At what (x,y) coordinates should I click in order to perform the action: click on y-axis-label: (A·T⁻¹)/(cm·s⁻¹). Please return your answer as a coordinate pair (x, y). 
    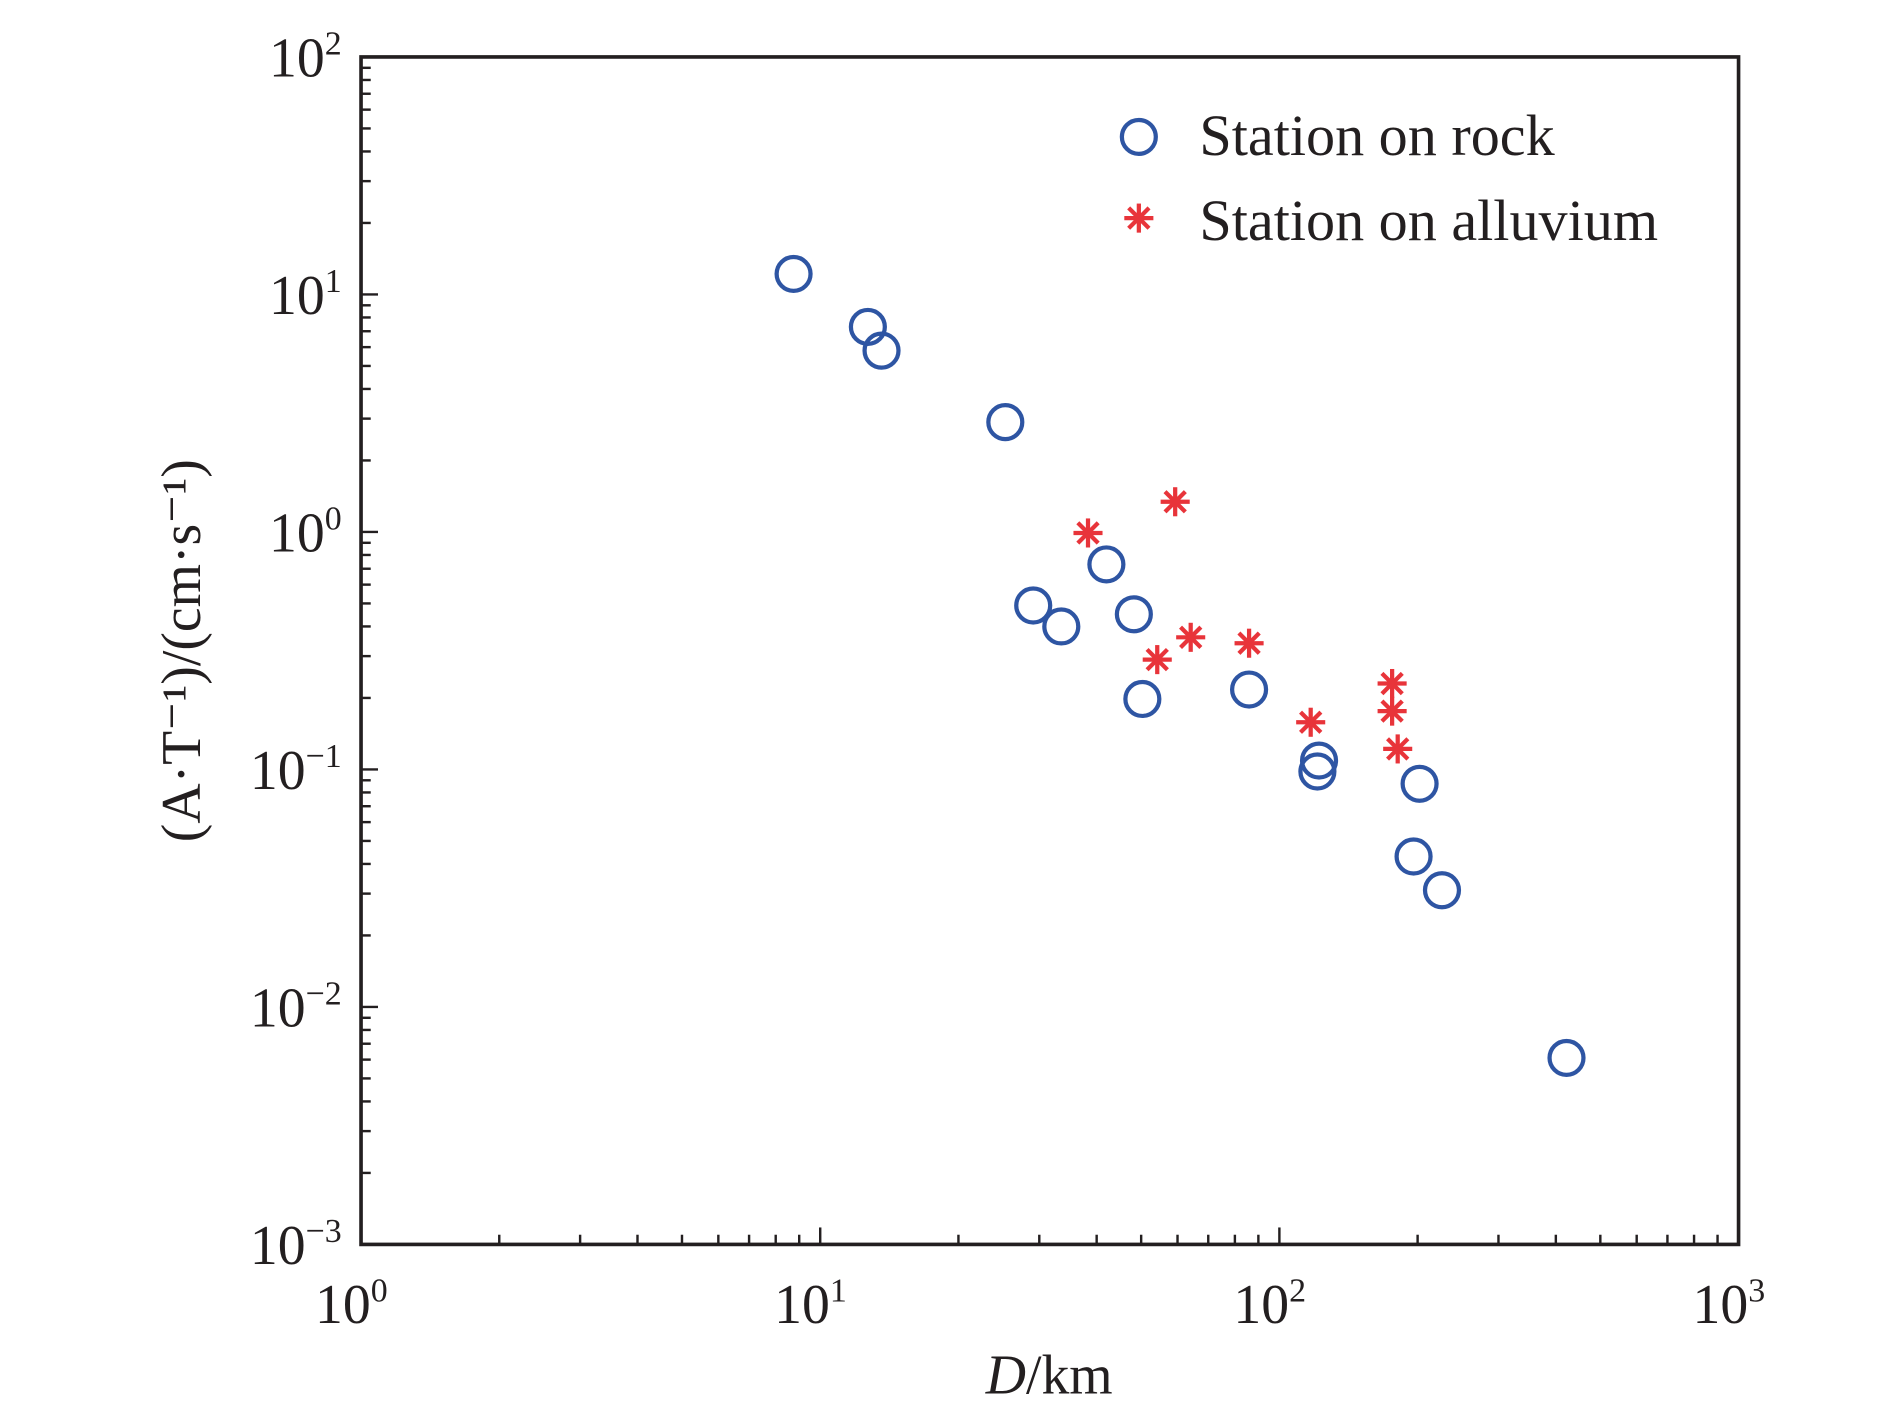
    Looking at the image, I should click on (182, 650).